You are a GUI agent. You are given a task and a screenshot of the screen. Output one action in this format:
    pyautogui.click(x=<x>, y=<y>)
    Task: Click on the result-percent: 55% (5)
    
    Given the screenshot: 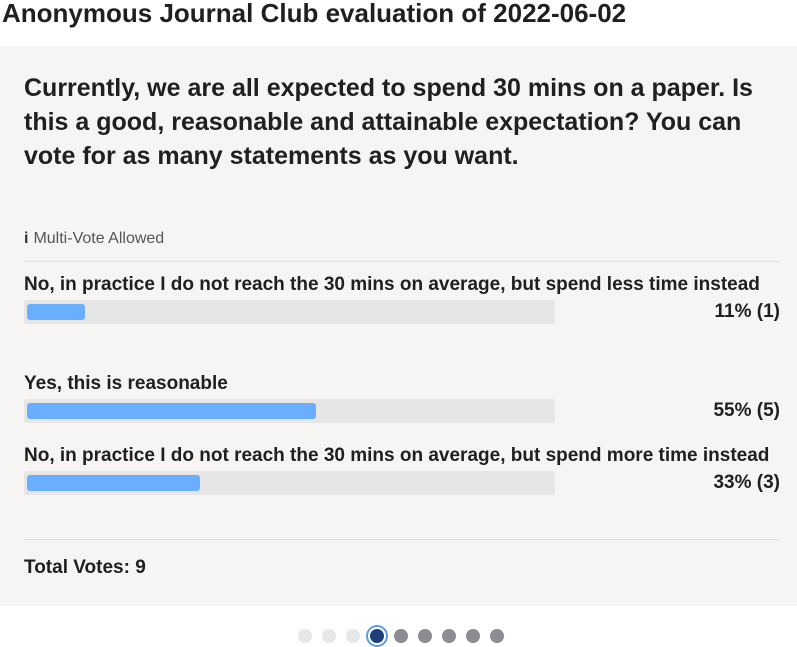 What is the action you would take?
    pyautogui.click(x=746, y=410)
    